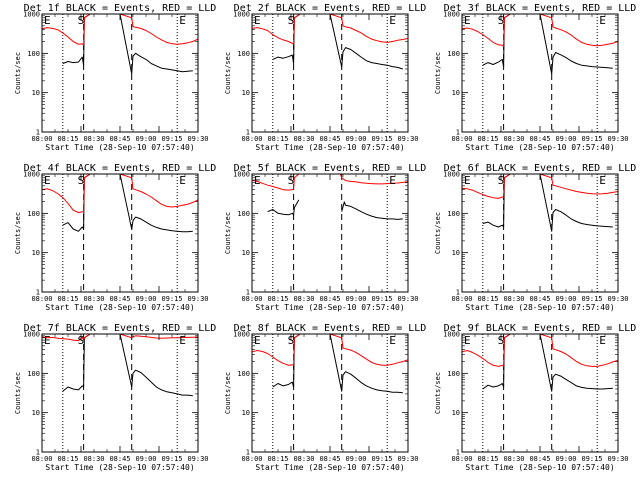 This screenshot has height=480, width=640. What do you see at coordinates (330, 168) in the screenshot?
I see `panel-title: Det 5f BLACK = Events, RED = LLD` at bounding box center [330, 168].